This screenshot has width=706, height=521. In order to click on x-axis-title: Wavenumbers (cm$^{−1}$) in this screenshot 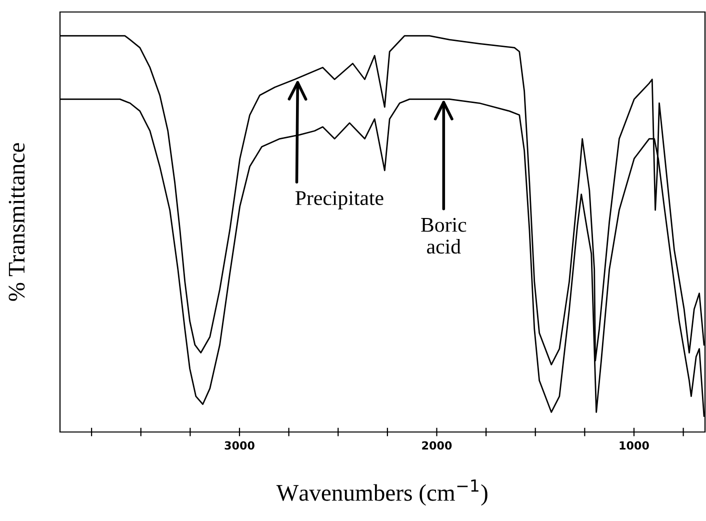, I will do `click(382, 493)`.